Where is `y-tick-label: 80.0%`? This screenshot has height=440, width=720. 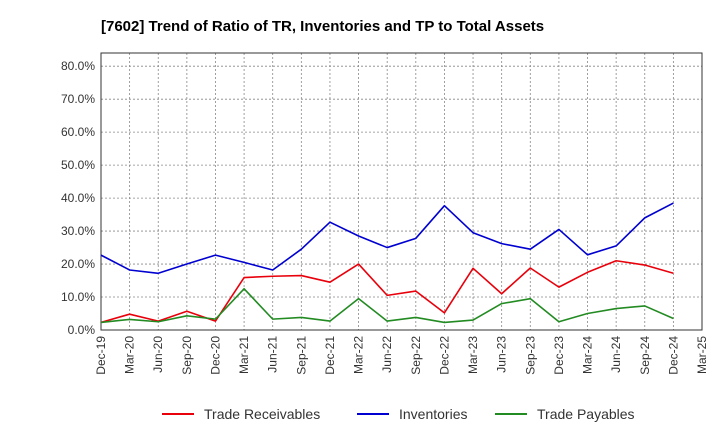
y-tick-label: 80.0% is located at coordinates (78, 66).